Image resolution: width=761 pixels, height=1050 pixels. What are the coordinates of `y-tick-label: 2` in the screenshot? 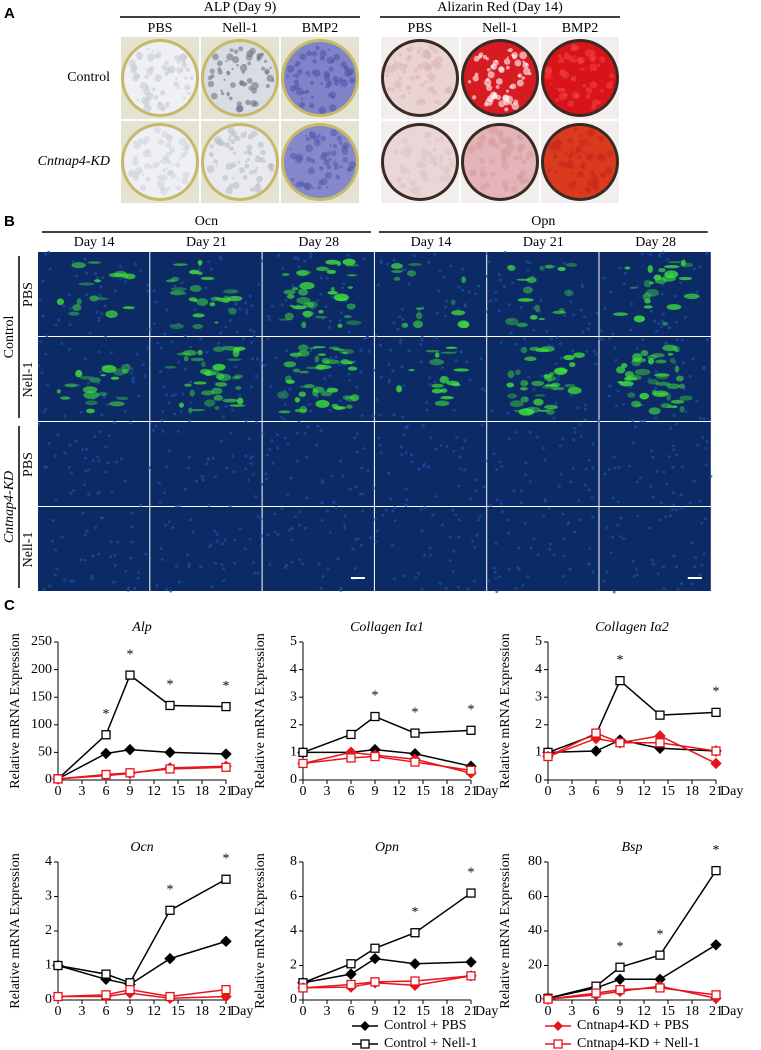 It's located at (293, 965).